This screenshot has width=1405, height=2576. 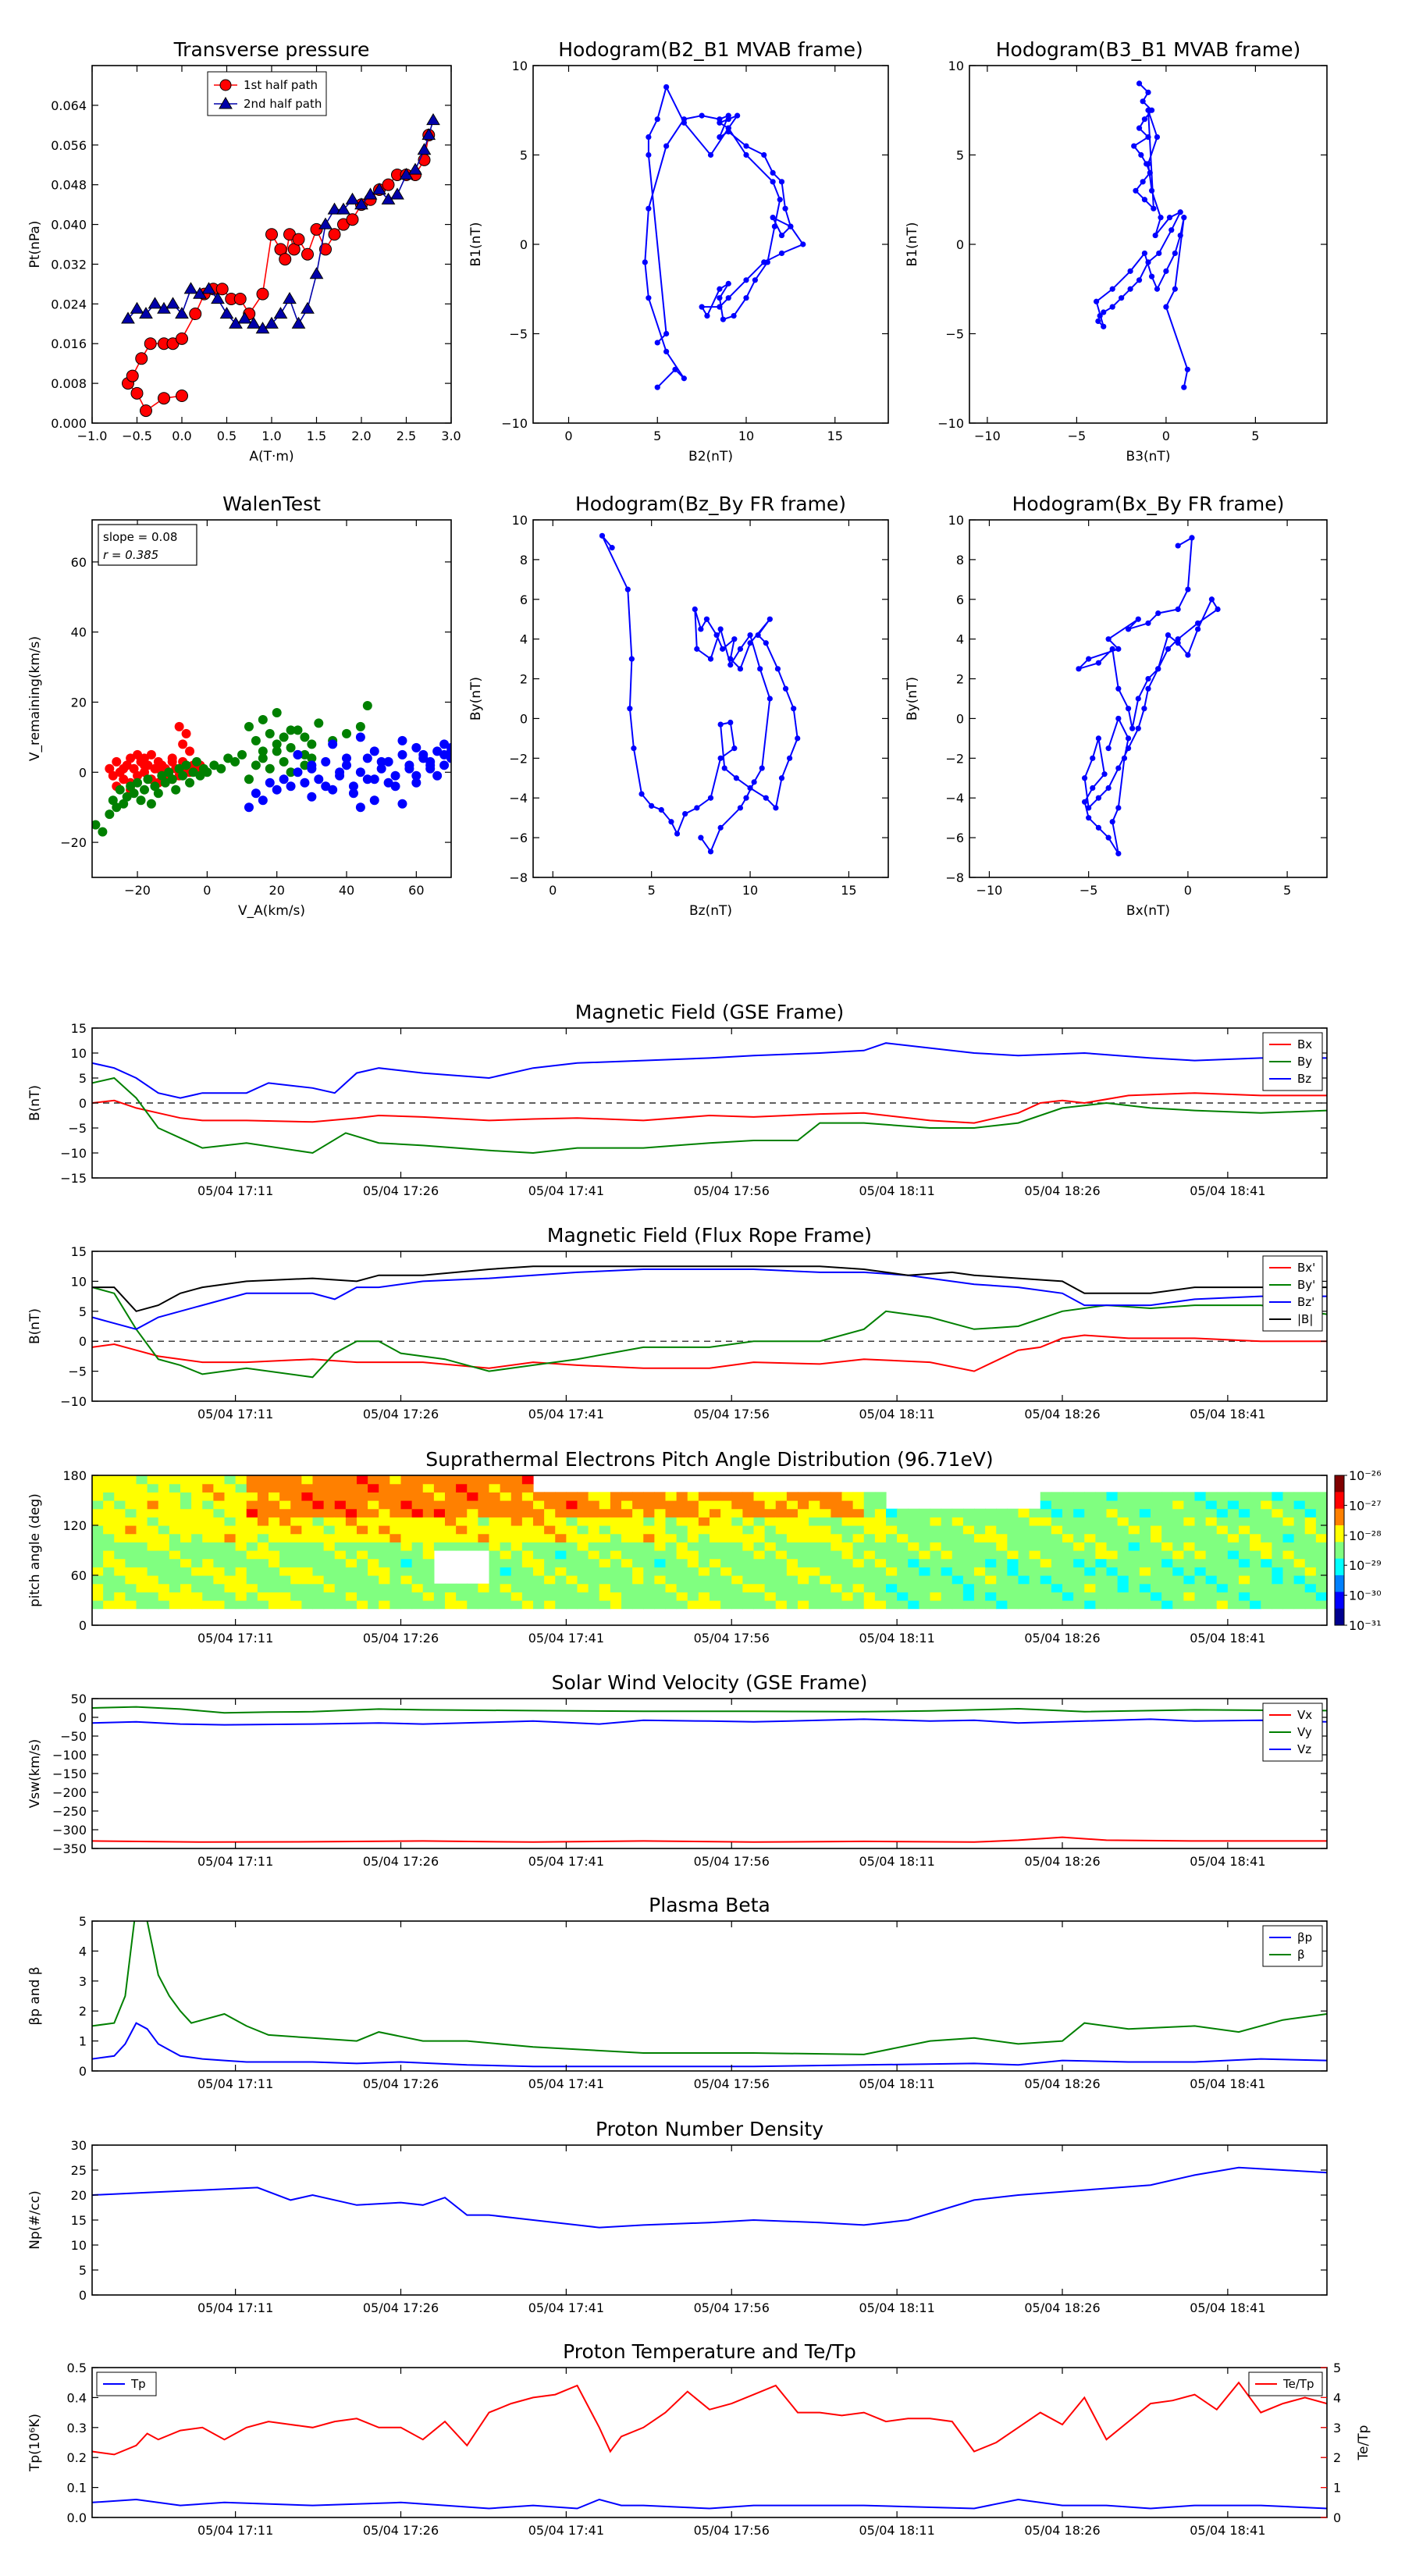 What do you see at coordinates (79, 2145) in the screenshot?
I see `y-tick-label: 30` at bounding box center [79, 2145].